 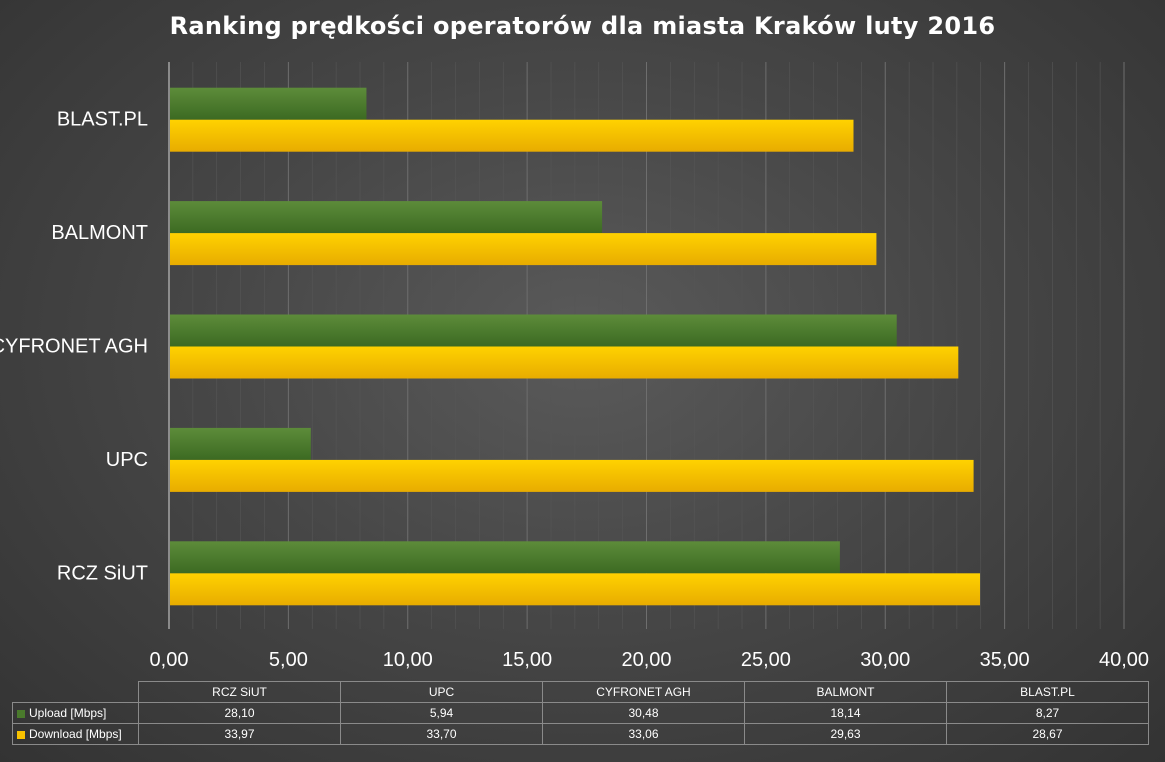 I want to click on category-label-upc: UPC, so click(x=127, y=460).